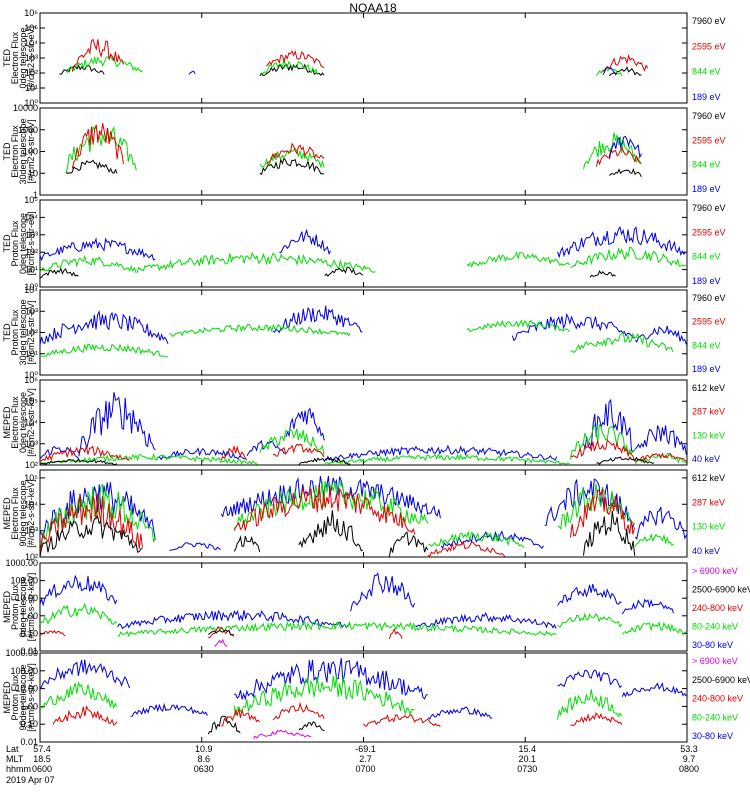  I want to click on footer-tick-lat: 10.9, so click(204, 749).